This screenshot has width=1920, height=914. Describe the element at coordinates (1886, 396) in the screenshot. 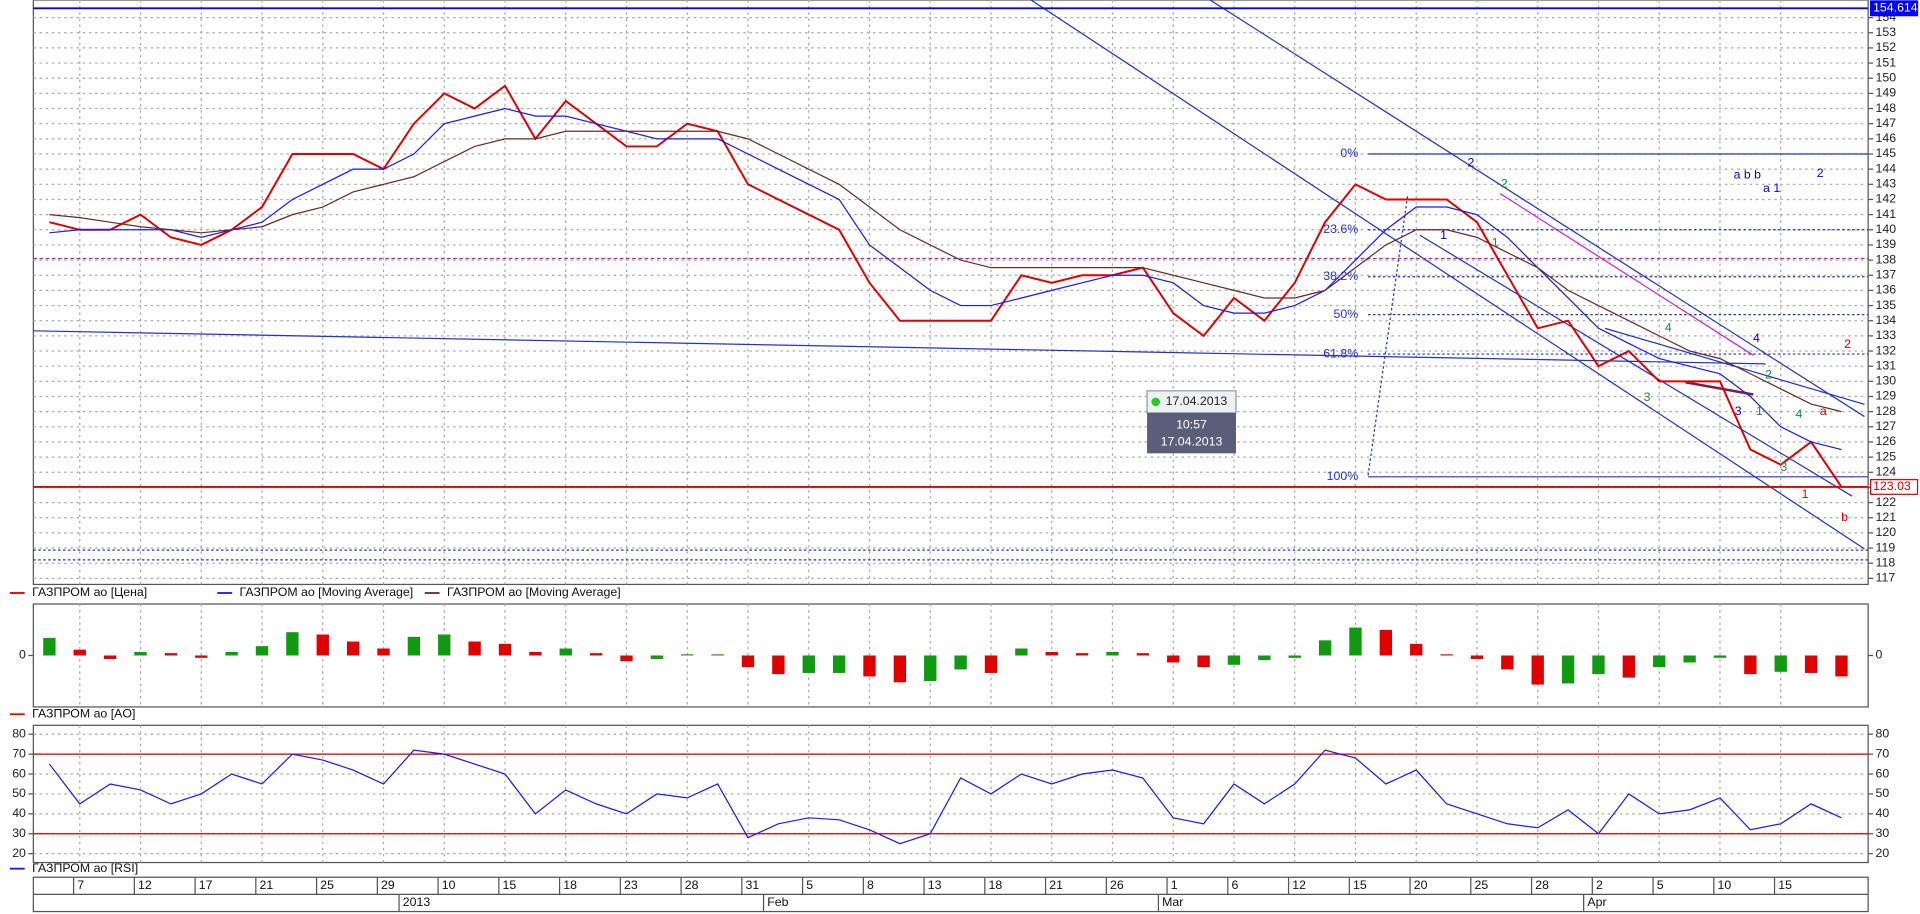

I see `y-tick-label: 129` at that location.